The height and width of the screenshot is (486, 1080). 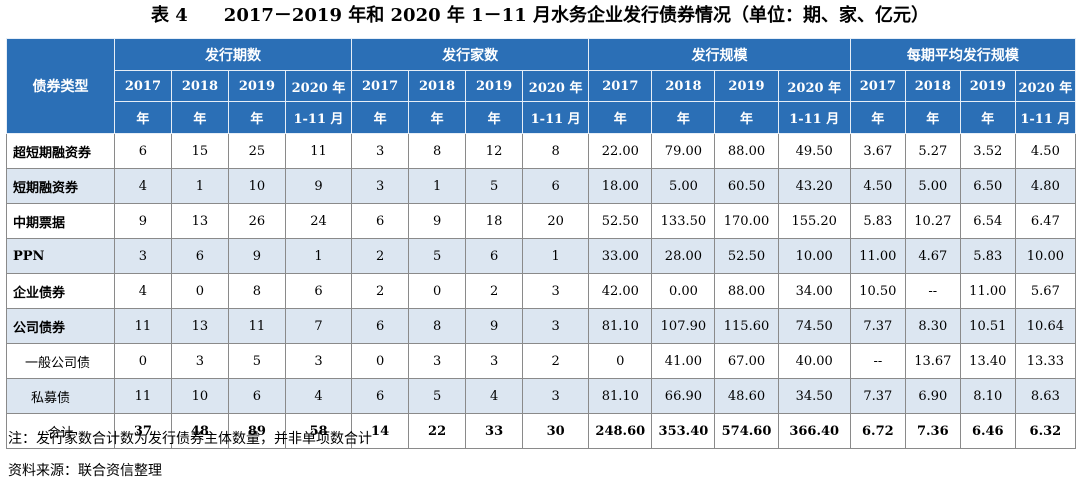 What do you see at coordinates (470, 54) in the screenshot?
I see `group-header: 发行家数` at bounding box center [470, 54].